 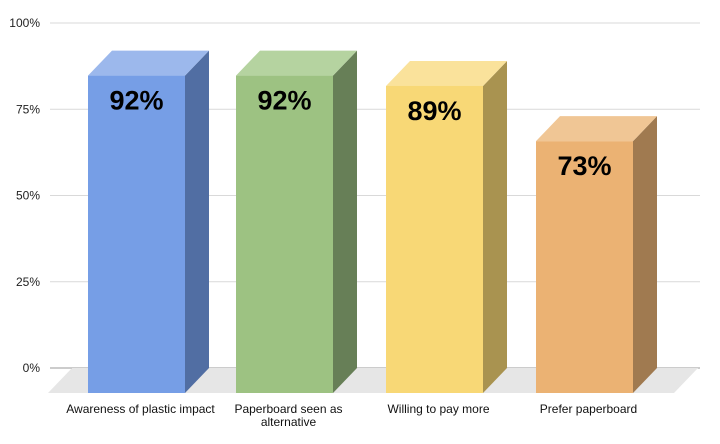 What do you see at coordinates (28, 109) in the screenshot?
I see `y-tick-label: 75%` at bounding box center [28, 109].